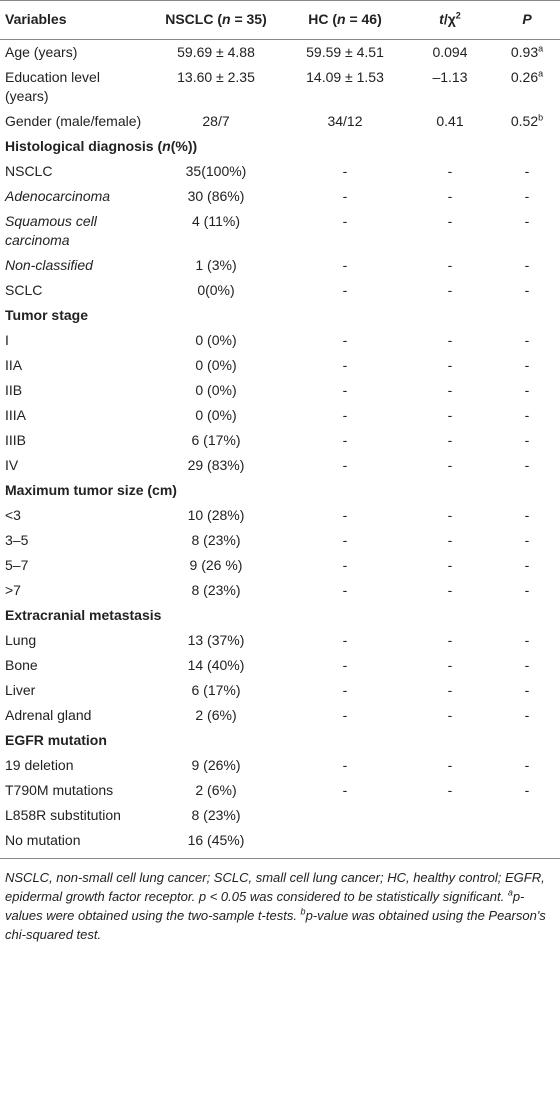 The image size is (560, 1098). What do you see at coordinates (280, 121) in the screenshot?
I see `table-row: Gender (male/female) 28/7 34/12 0.41 0.52b` at bounding box center [280, 121].